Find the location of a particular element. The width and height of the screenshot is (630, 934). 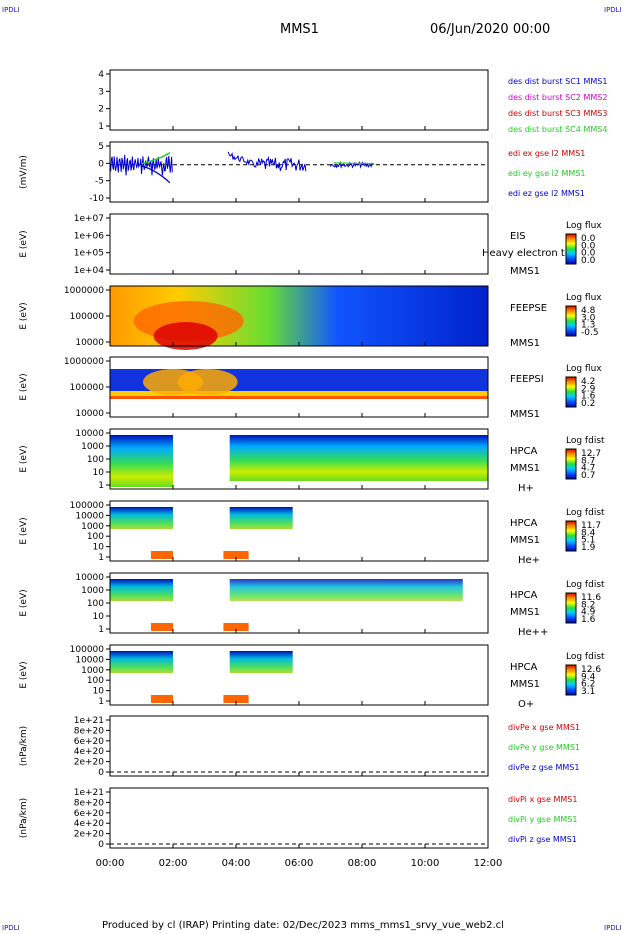

colorbar-tick-label: -0.5 is located at coordinates (590, 333).